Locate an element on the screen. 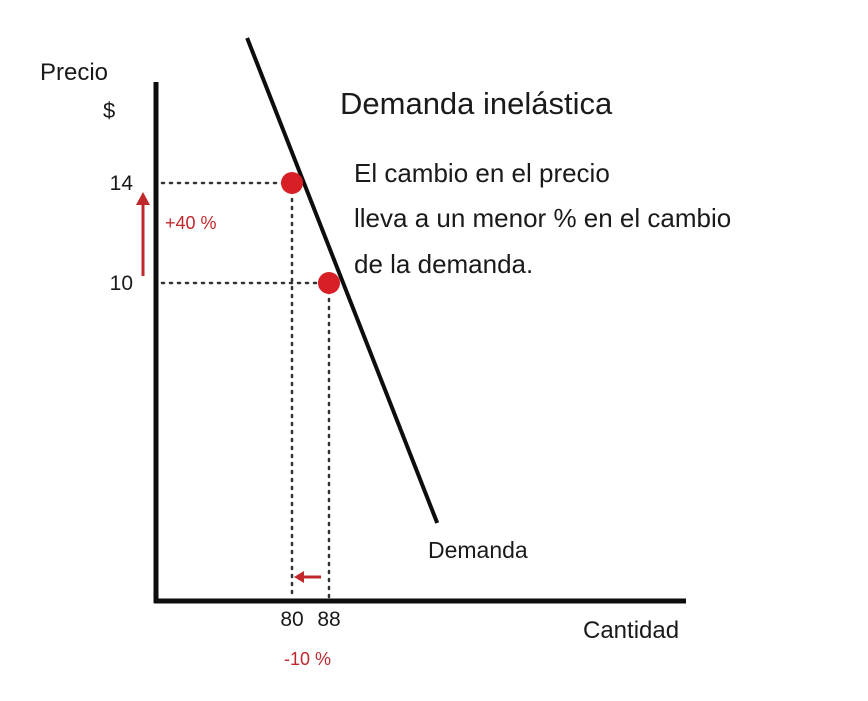  y-axis-unit-label: $ is located at coordinates (109, 110).